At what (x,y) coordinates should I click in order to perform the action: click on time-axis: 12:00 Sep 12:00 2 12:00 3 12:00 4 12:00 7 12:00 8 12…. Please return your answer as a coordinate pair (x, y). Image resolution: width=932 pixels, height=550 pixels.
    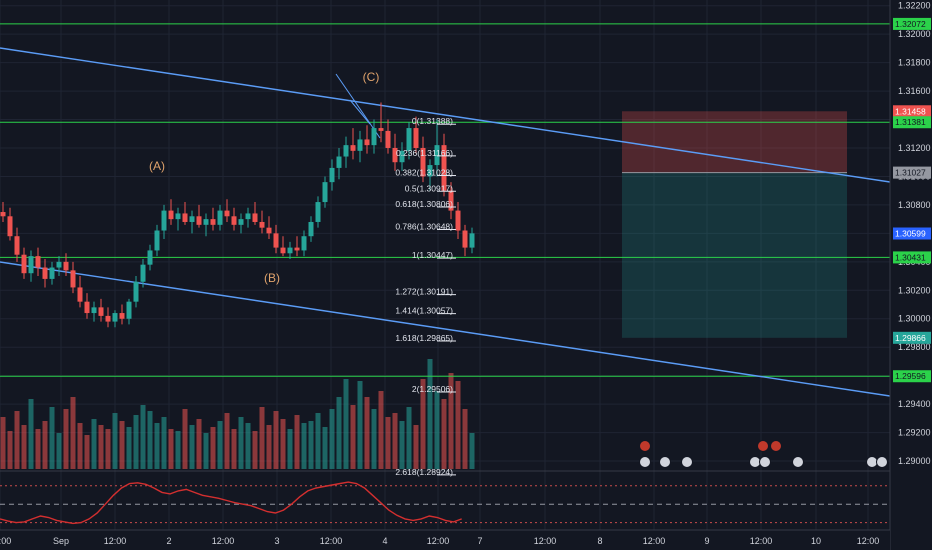
    Looking at the image, I should click on (445, 539).